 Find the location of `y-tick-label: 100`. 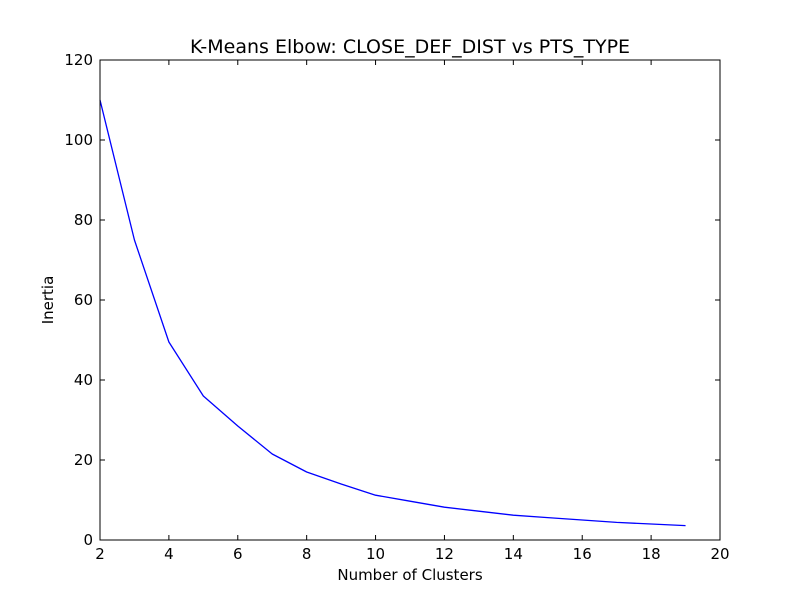

y-tick-label: 100 is located at coordinates (78, 140).